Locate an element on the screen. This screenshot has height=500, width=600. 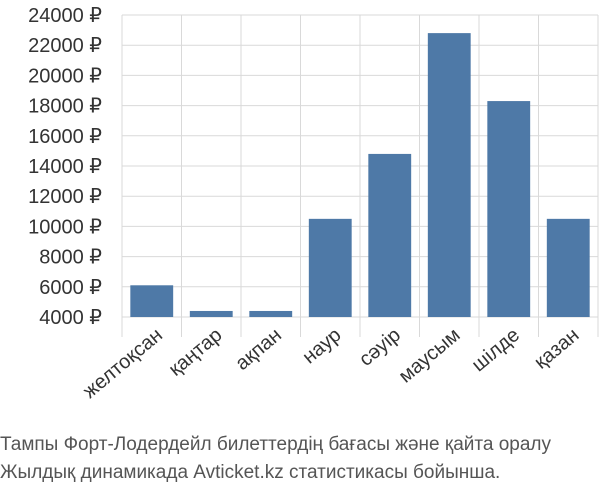
x-tick-label: наур is located at coordinates (322, 346).